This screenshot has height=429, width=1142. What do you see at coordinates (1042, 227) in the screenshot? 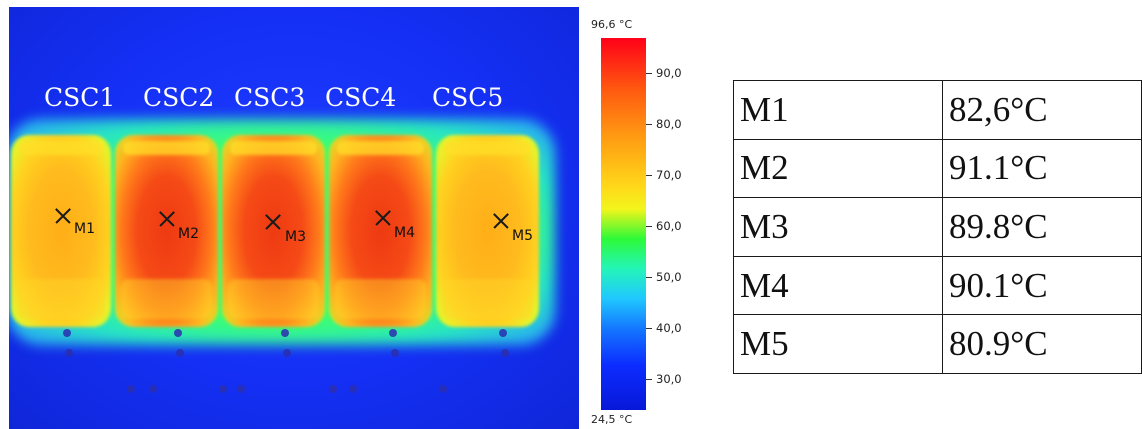
I see `table-cell-temp: 89.8°C` at bounding box center [1042, 227].